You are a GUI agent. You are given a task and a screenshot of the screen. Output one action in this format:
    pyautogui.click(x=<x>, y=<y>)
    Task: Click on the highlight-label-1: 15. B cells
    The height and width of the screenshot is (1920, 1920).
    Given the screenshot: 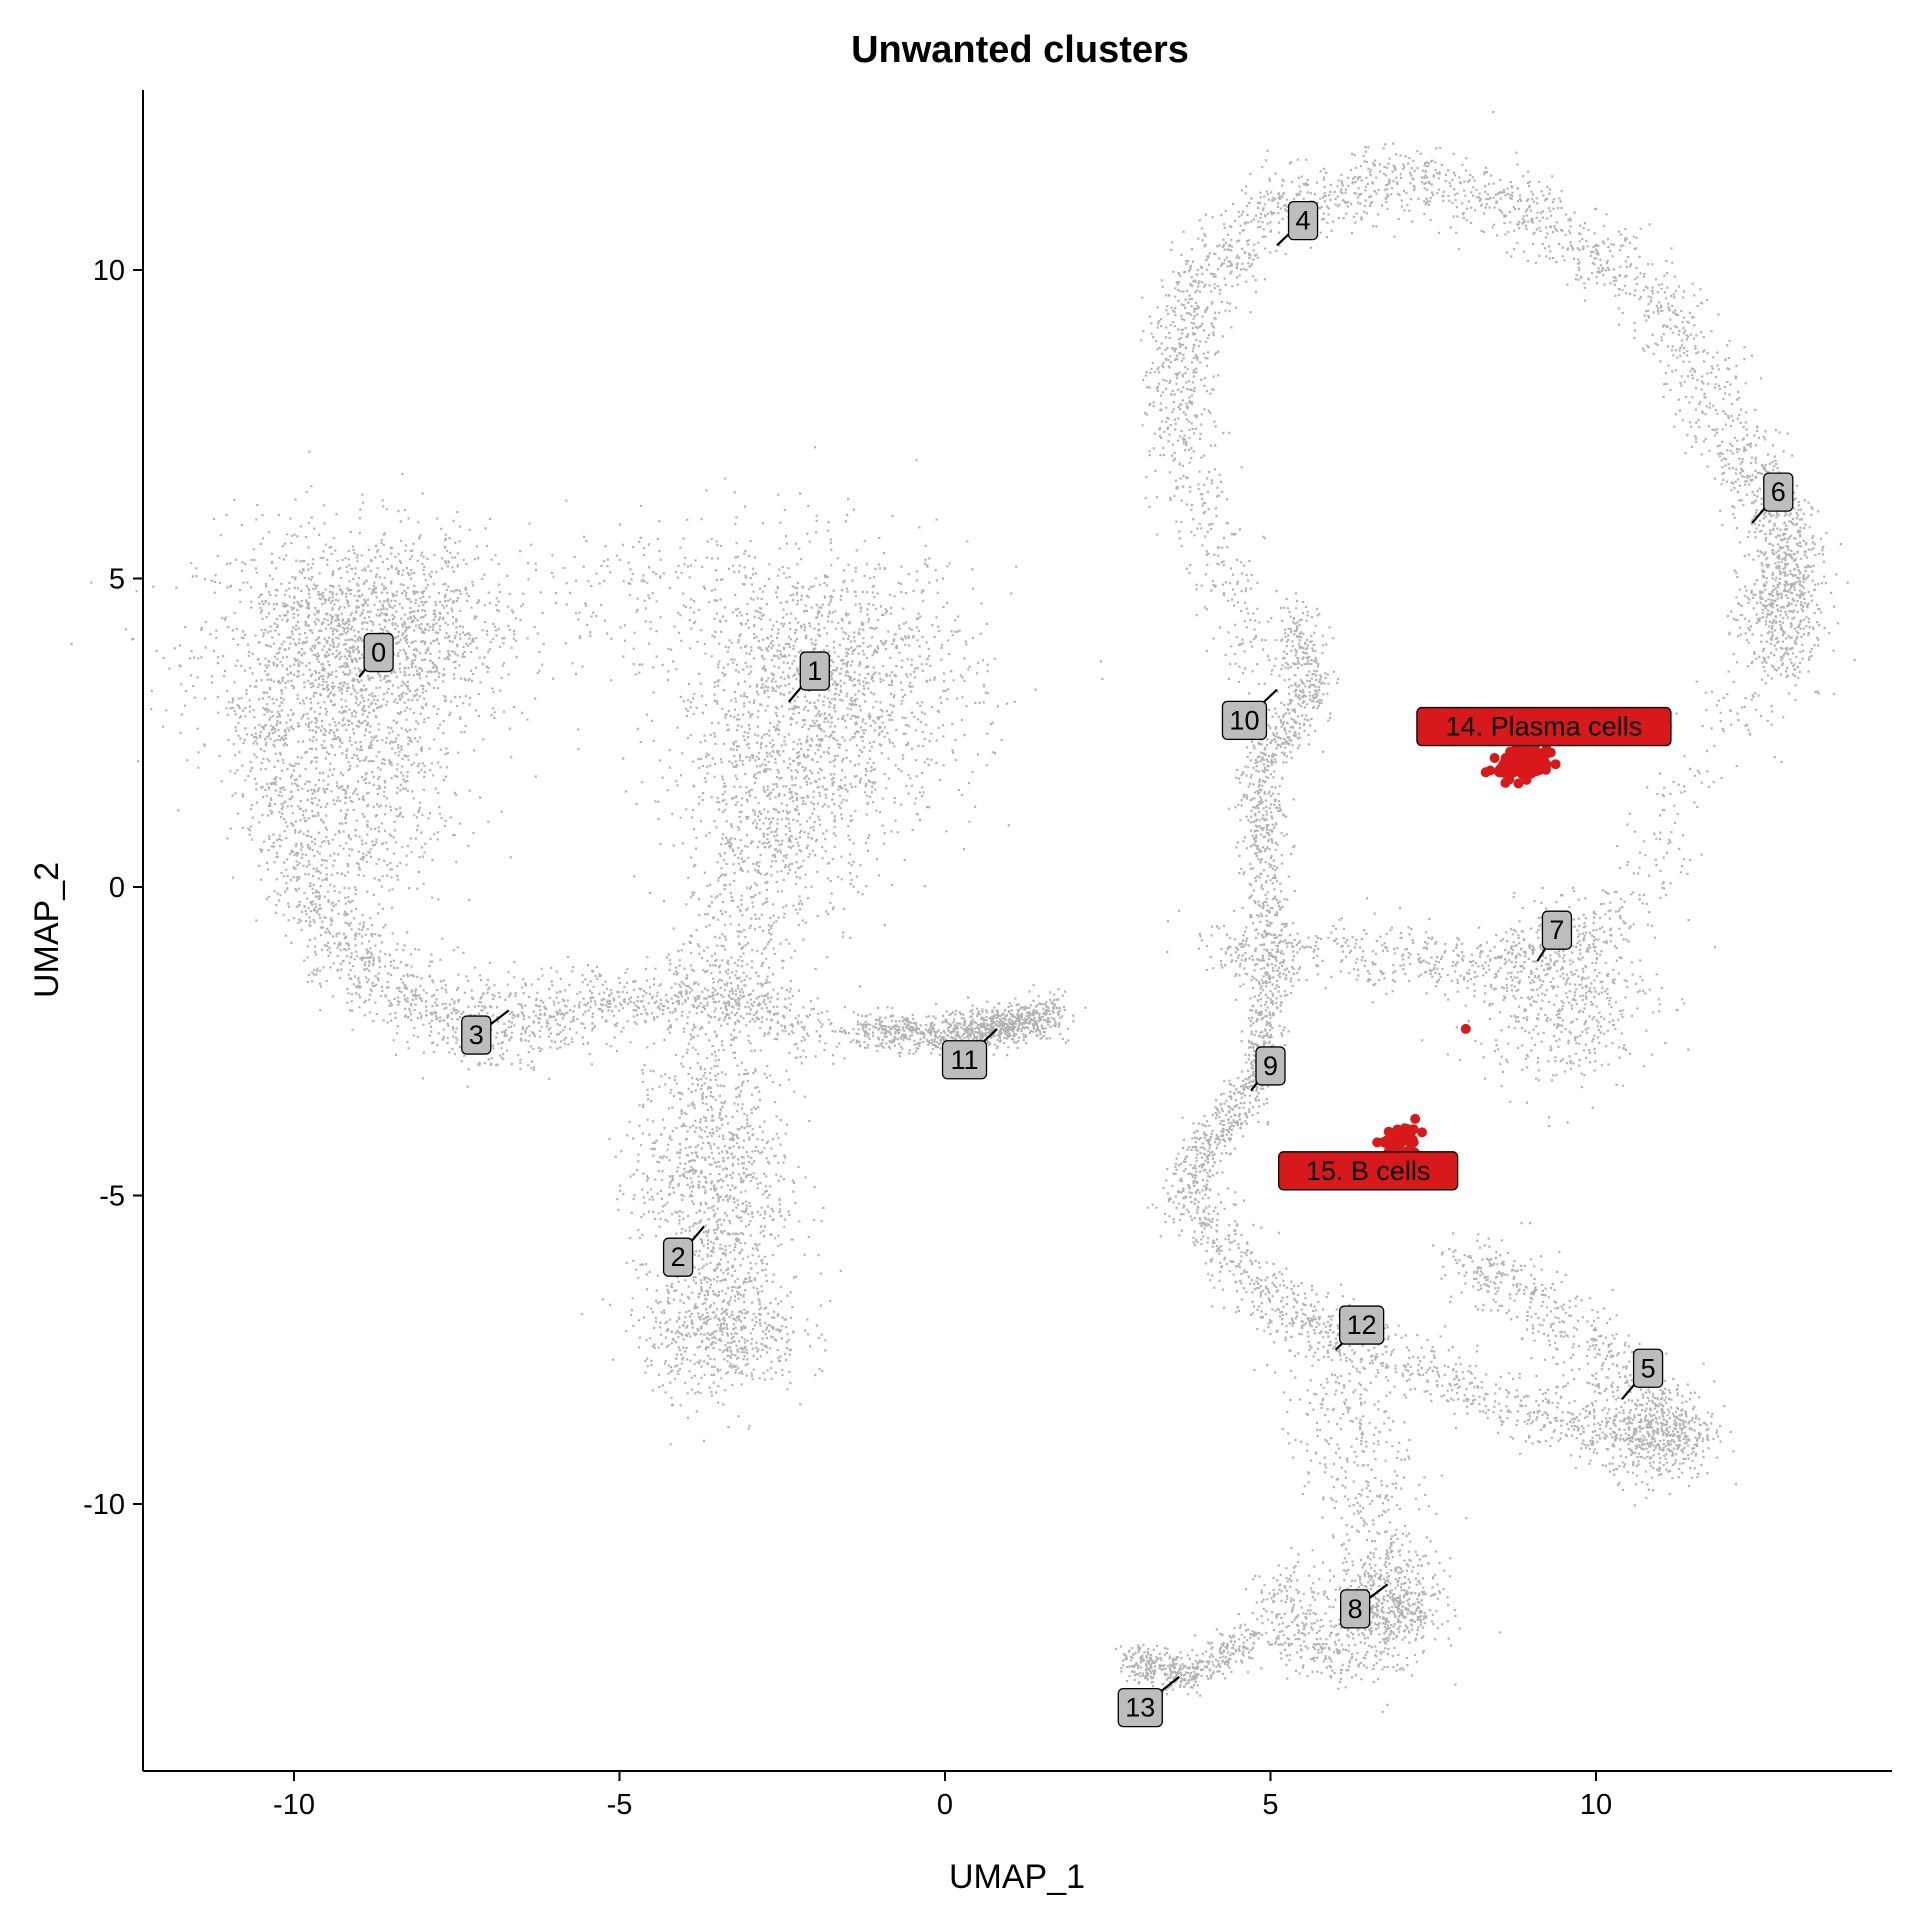 What is the action you would take?
    pyautogui.click(x=1368, y=1171)
    